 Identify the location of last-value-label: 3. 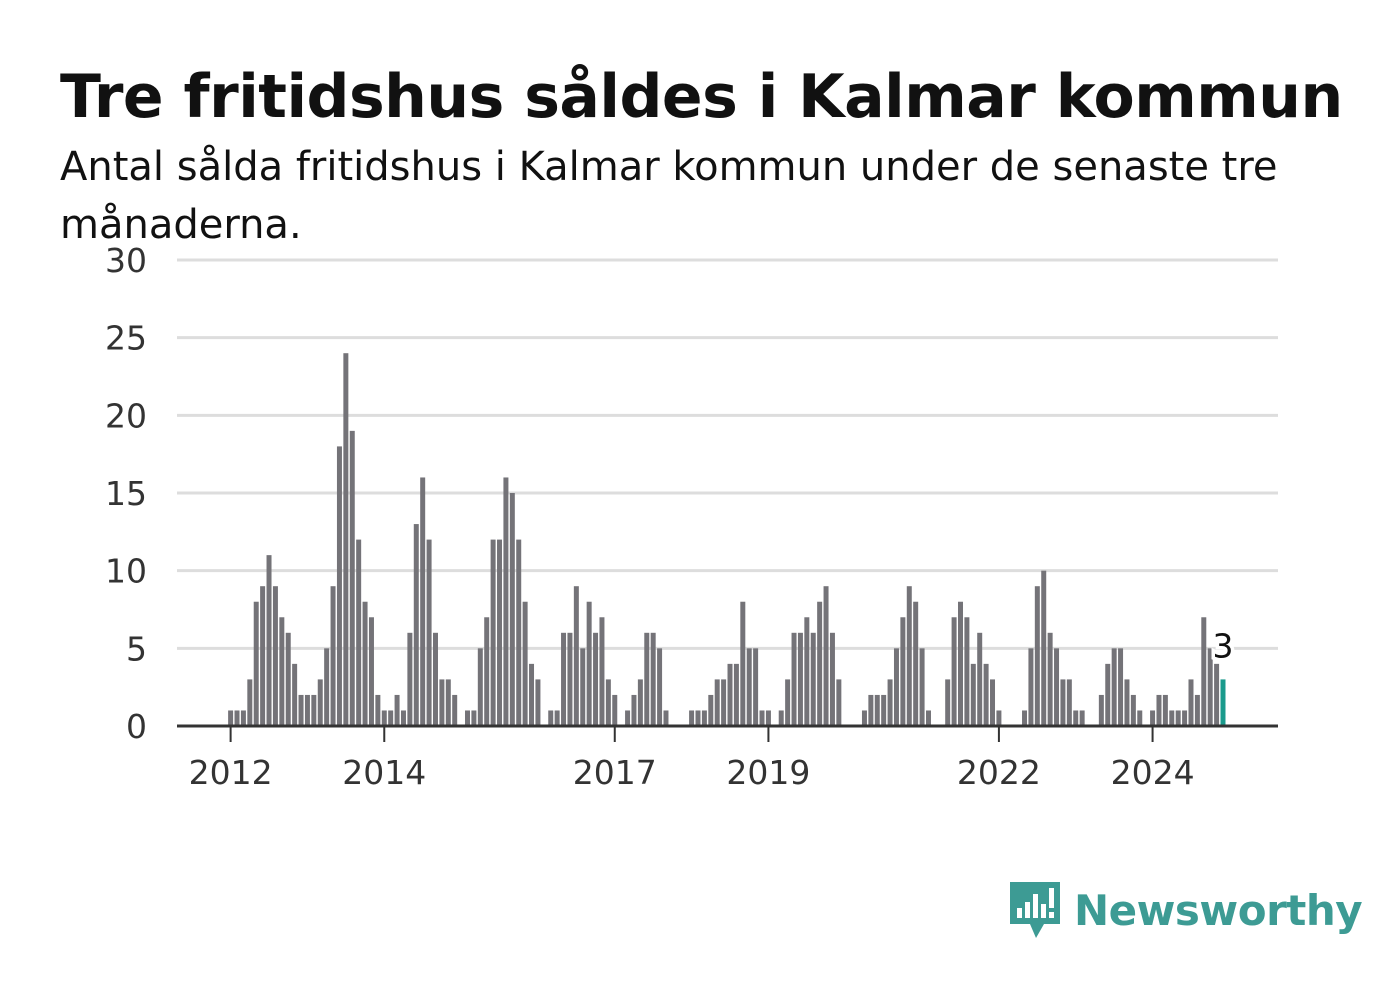
(1223, 645).